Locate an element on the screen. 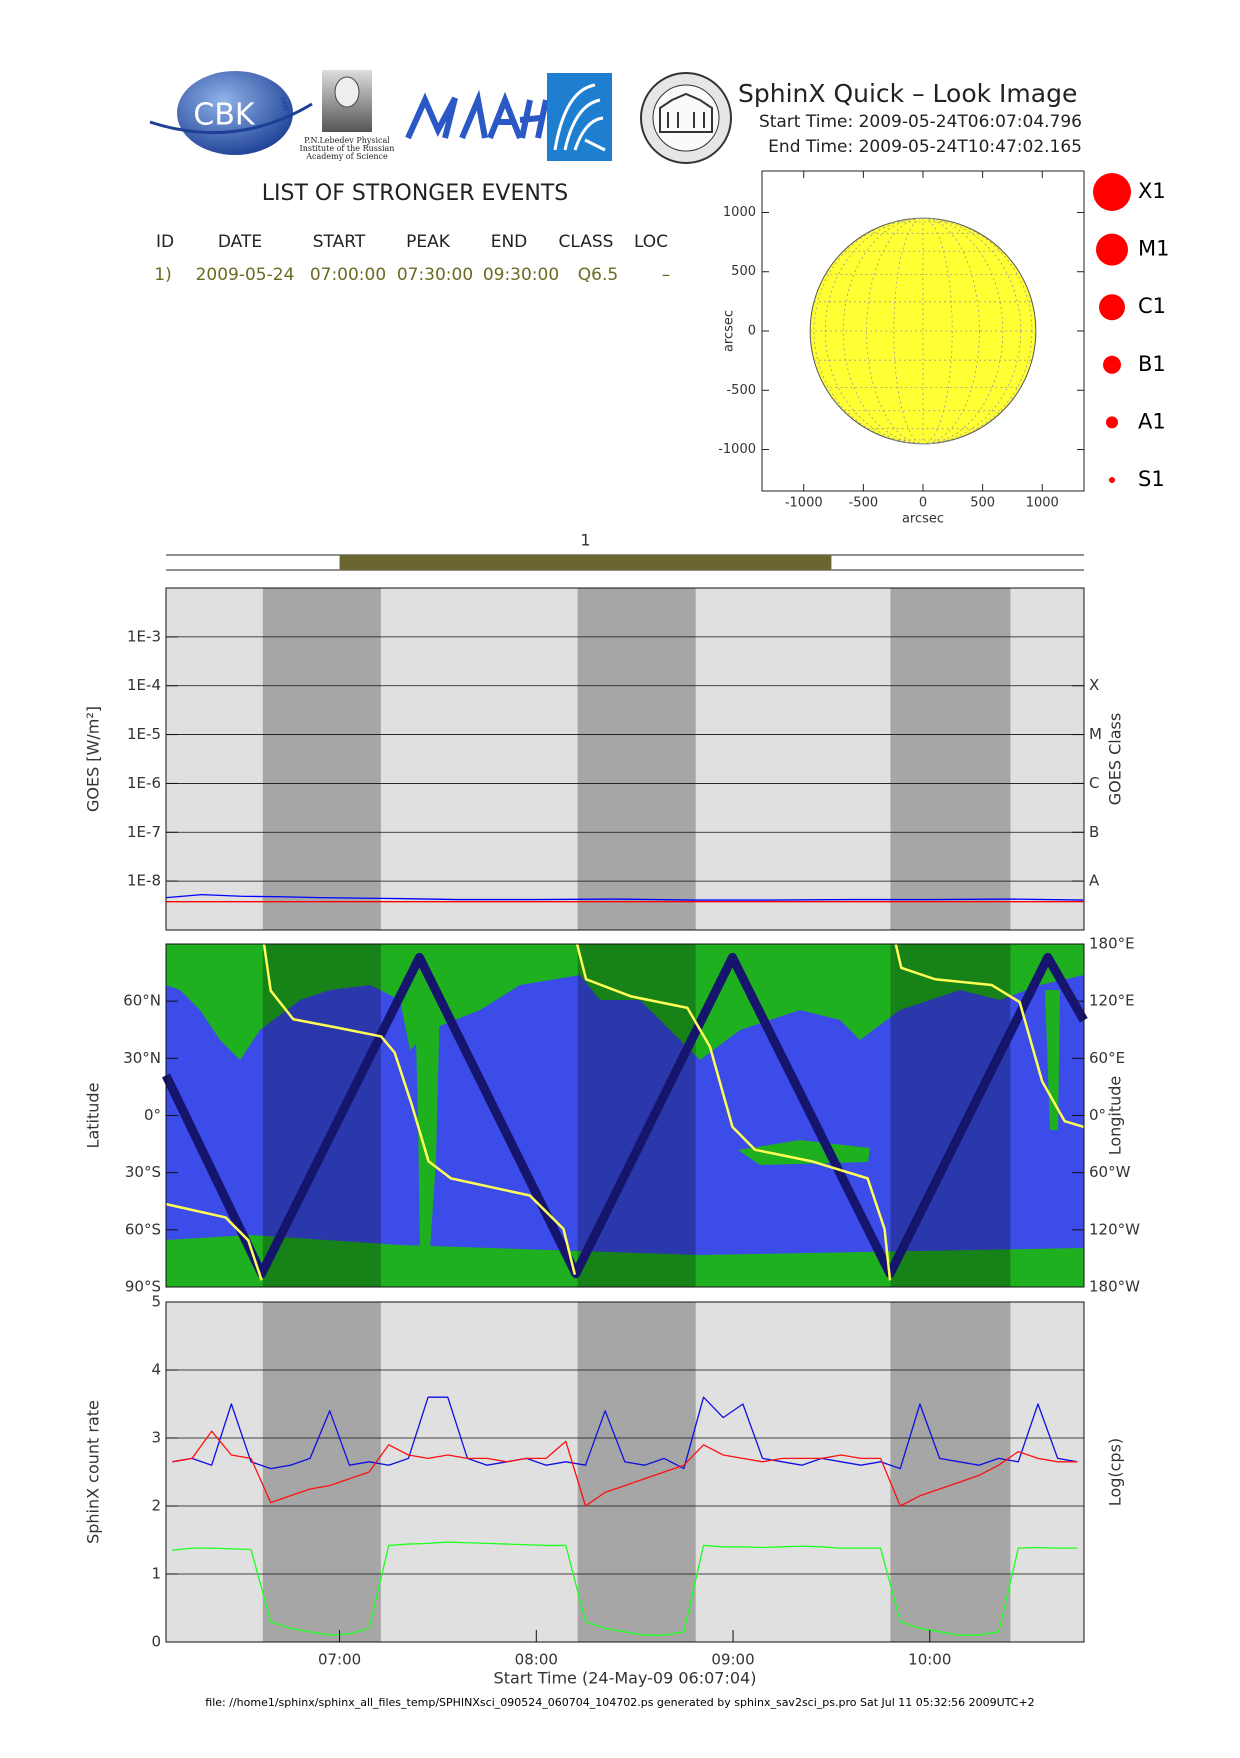 The width and height of the screenshot is (1240, 1758). y2-tick-label: 60°W is located at coordinates (1110, 1172).